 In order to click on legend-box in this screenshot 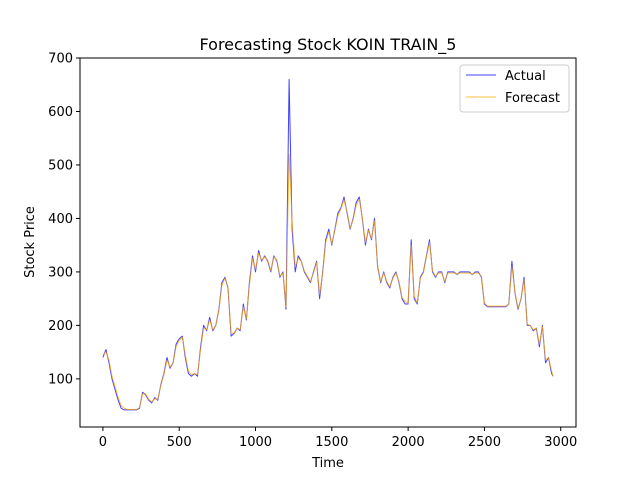, I will do `click(514, 88)`.